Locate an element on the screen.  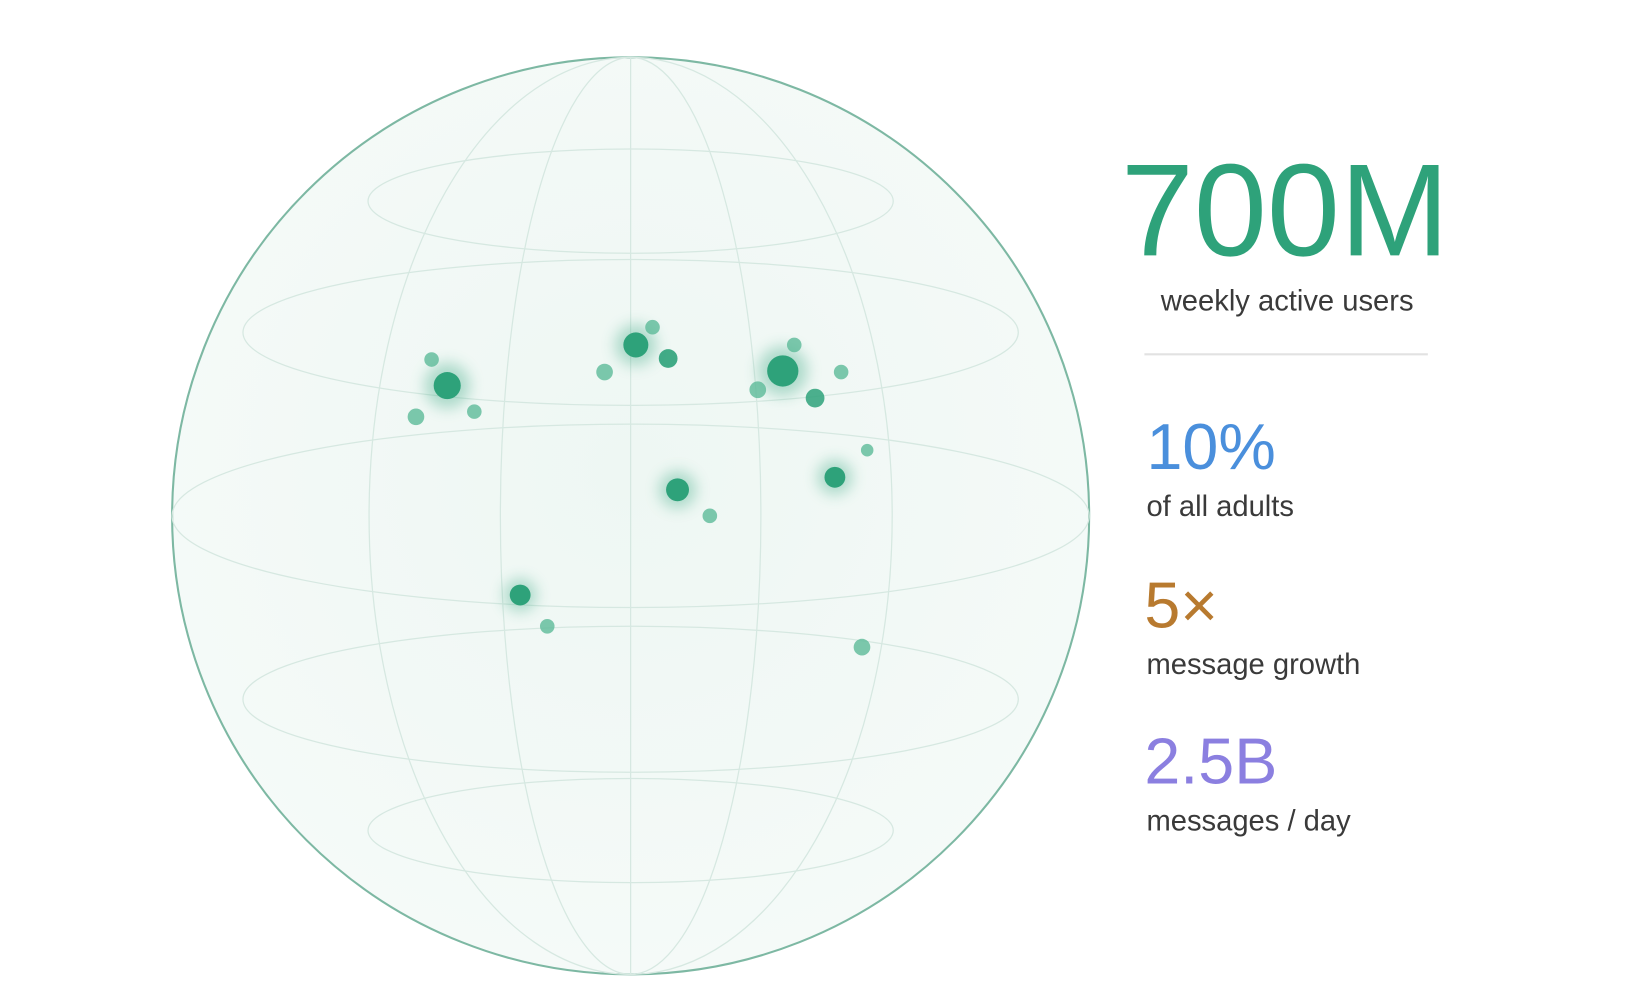
stat-value: 10% is located at coordinates (1210, 447).